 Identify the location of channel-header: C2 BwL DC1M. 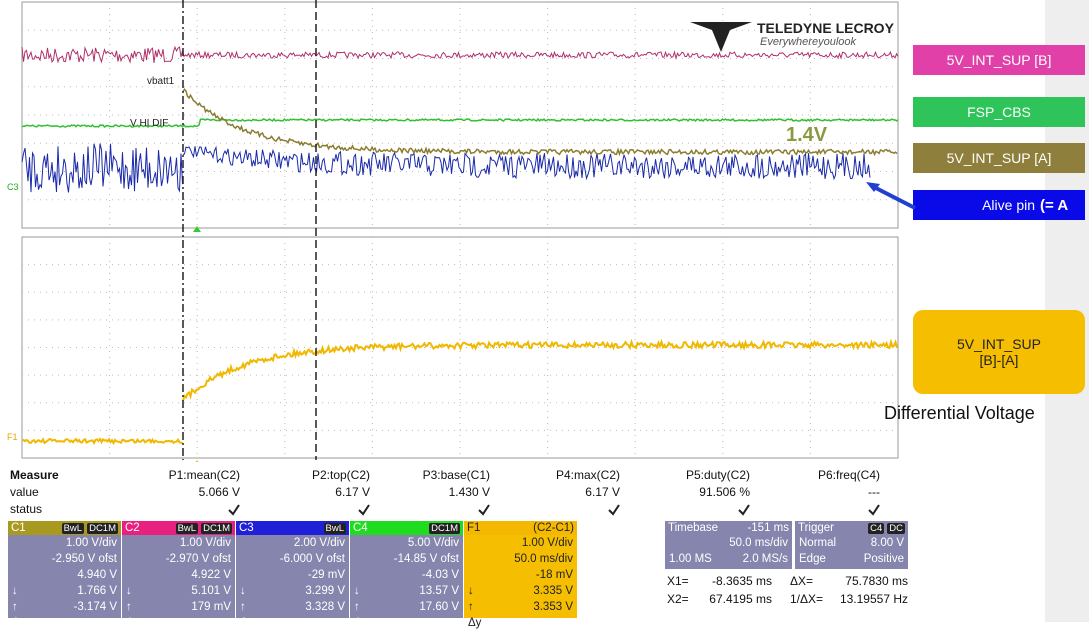
(178, 528).